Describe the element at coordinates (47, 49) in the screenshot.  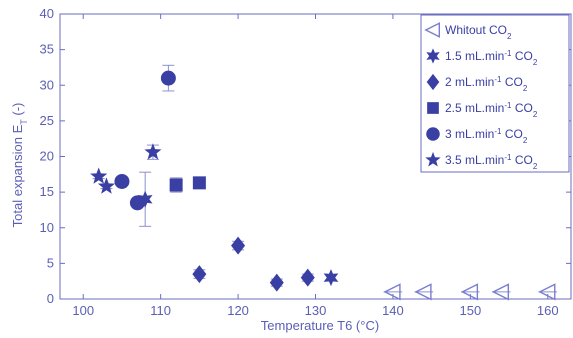
I see `y-tick-label: 35` at that location.